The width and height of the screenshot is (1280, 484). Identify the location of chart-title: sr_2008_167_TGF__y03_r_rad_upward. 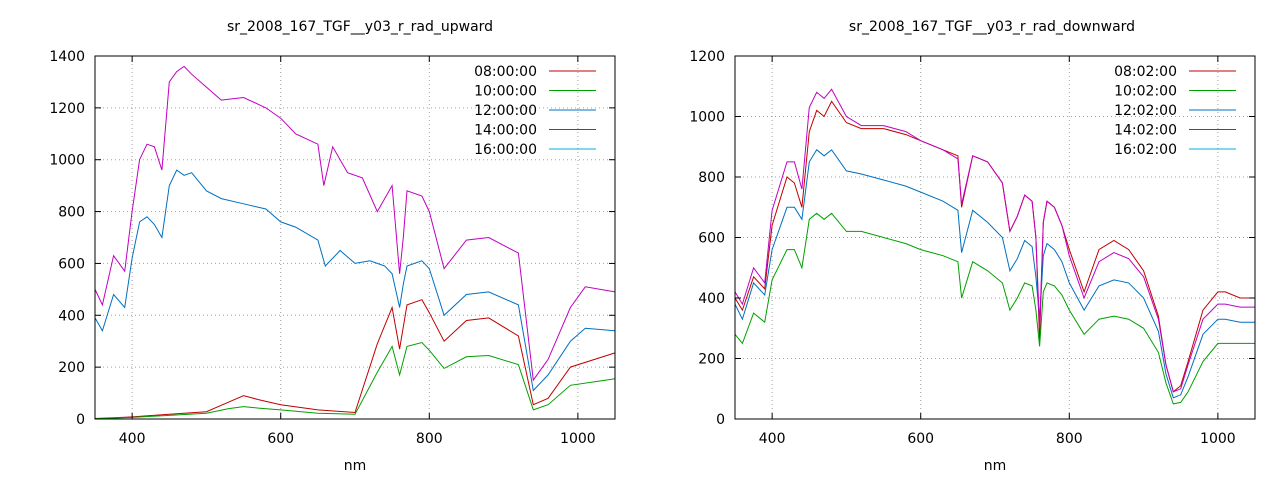
(360, 27).